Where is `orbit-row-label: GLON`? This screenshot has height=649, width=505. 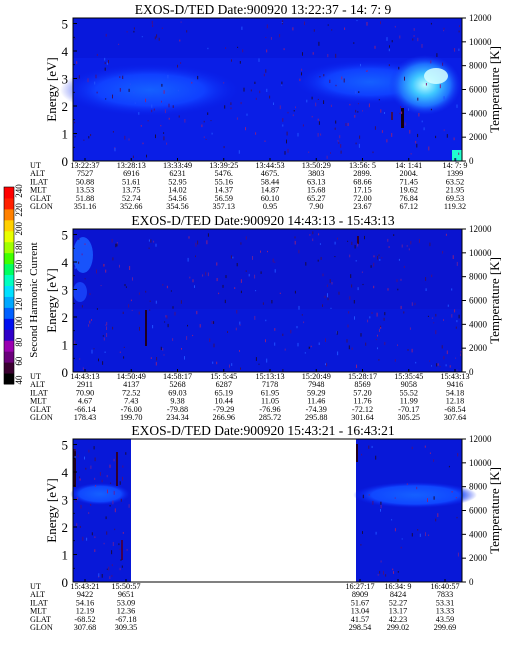 orbit-row-label: GLON is located at coordinates (41, 627).